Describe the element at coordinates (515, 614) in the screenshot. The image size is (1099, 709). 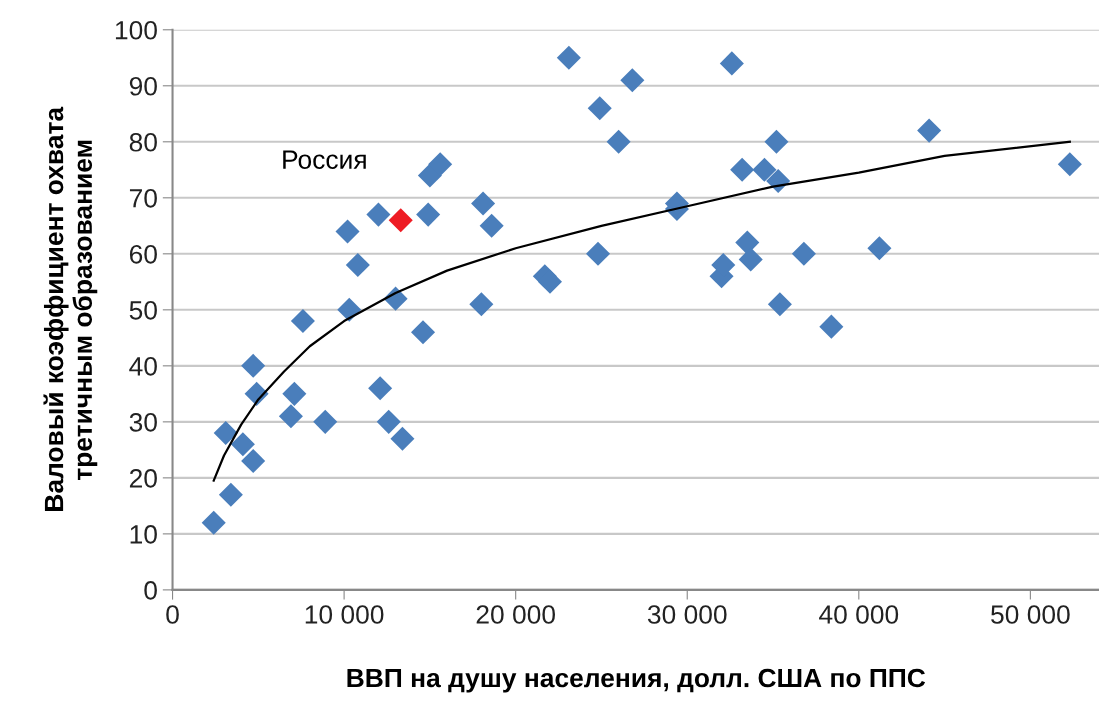
I see `x-tick-label: 20 000` at that location.